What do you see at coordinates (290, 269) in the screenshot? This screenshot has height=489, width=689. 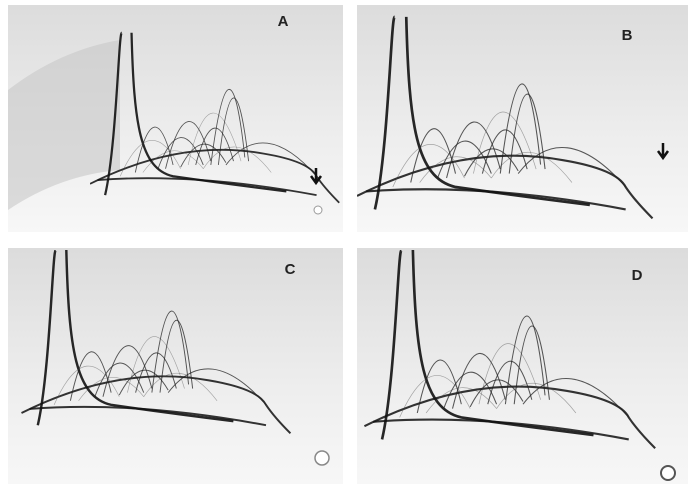 I see `panel-label: C` at bounding box center [290, 269].